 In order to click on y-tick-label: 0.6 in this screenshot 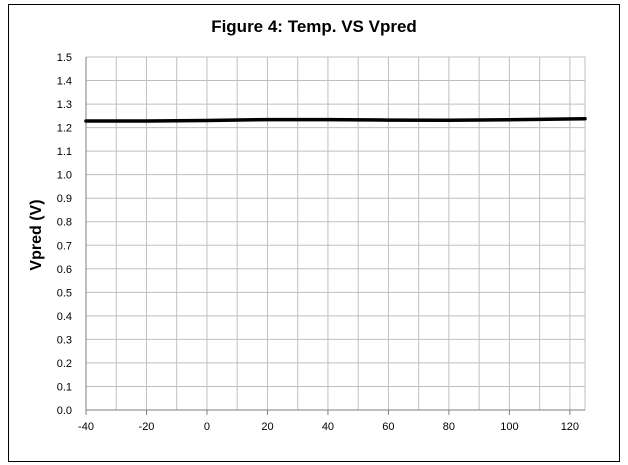, I will do `click(64, 270)`.